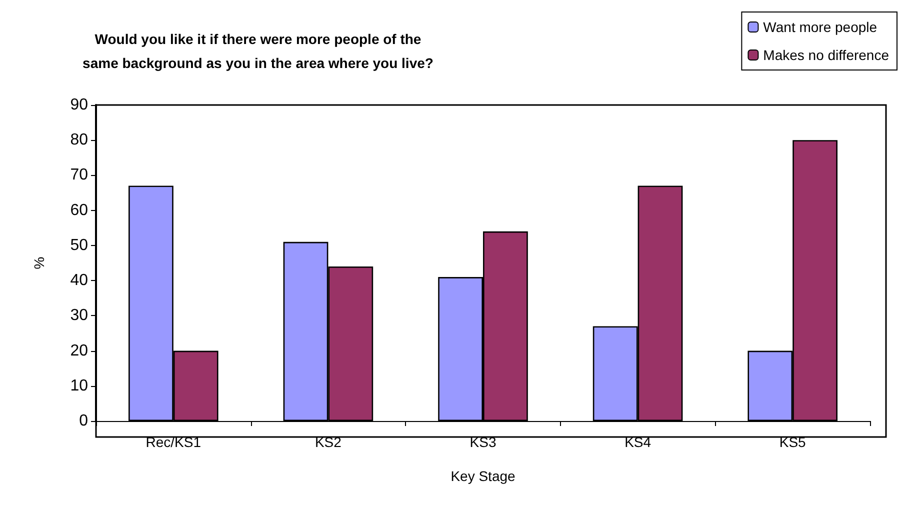 This screenshot has height=515, width=913. I want to click on y-tick-label: 60, so click(79, 210).